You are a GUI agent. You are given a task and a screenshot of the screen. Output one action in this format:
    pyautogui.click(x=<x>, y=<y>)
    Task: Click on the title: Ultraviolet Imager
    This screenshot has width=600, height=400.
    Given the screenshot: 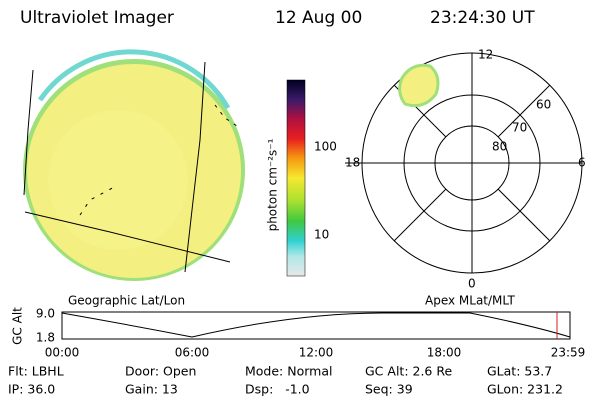 What is the action you would take?
    pyautogui.click(x=97, y=18)
    